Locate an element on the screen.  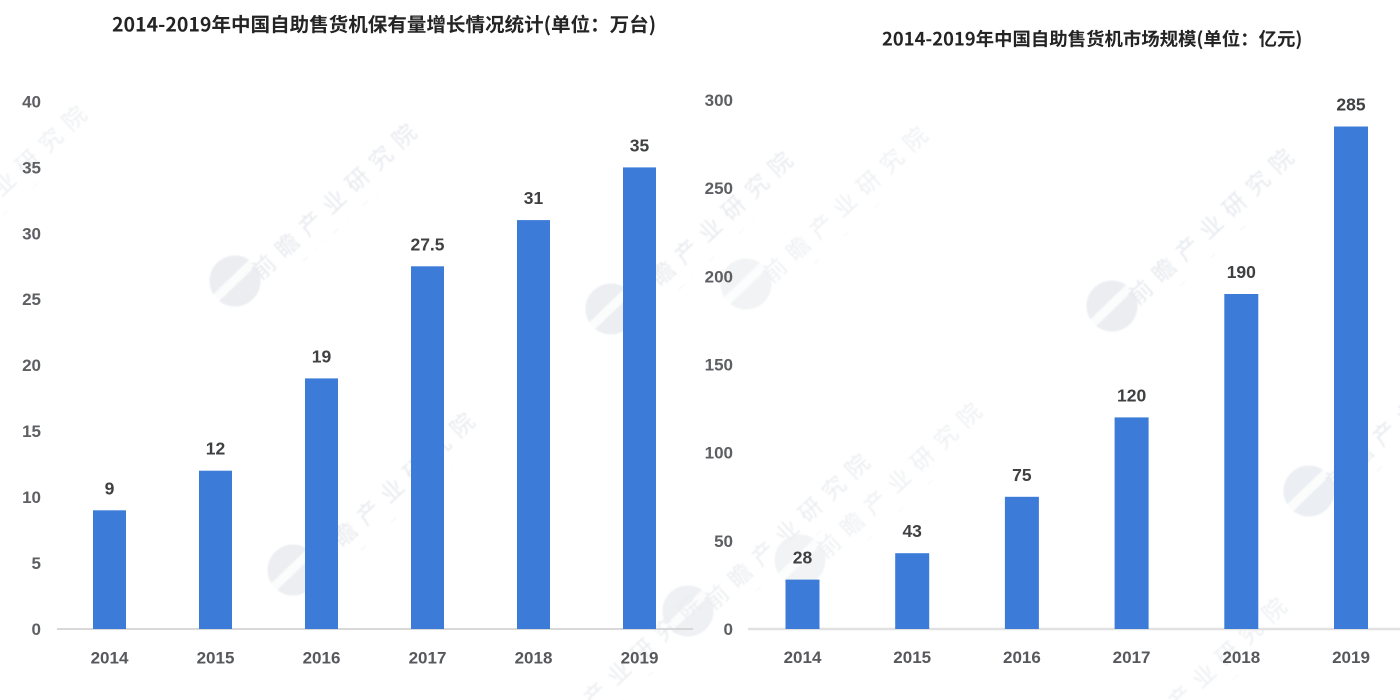
svg-text: 5 is located at coordinates (36, 563).